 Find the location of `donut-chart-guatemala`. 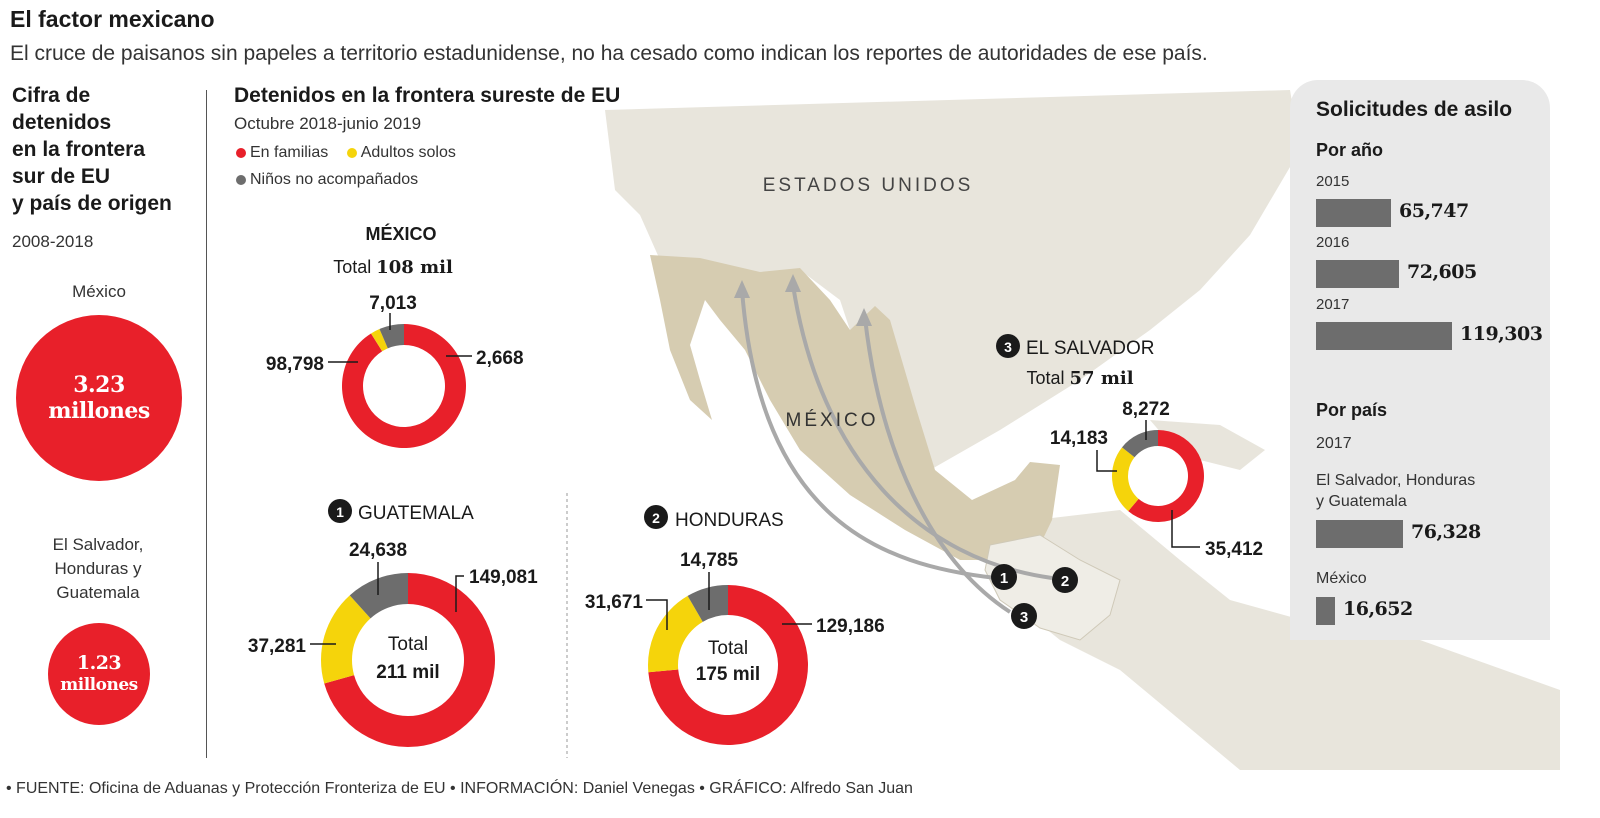

donut-chart-guatemala is located at coordinates (407, 660).